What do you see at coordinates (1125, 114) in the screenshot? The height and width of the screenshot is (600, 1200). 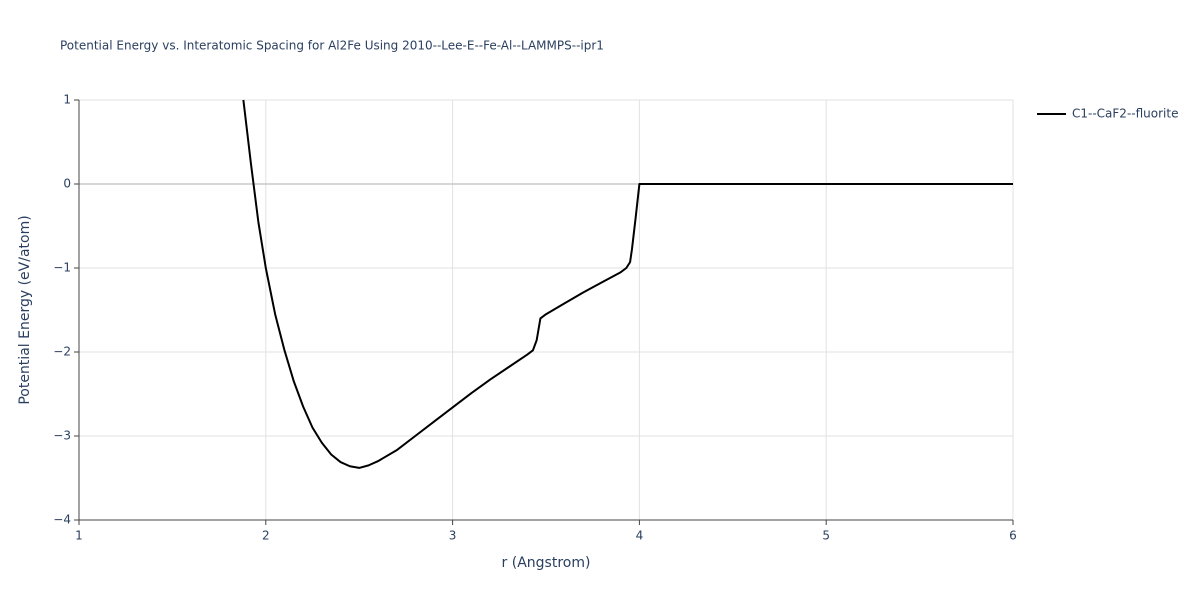 I see `legend-label: C1--CaF2--fluorite` at bounding box center [1125, 114].